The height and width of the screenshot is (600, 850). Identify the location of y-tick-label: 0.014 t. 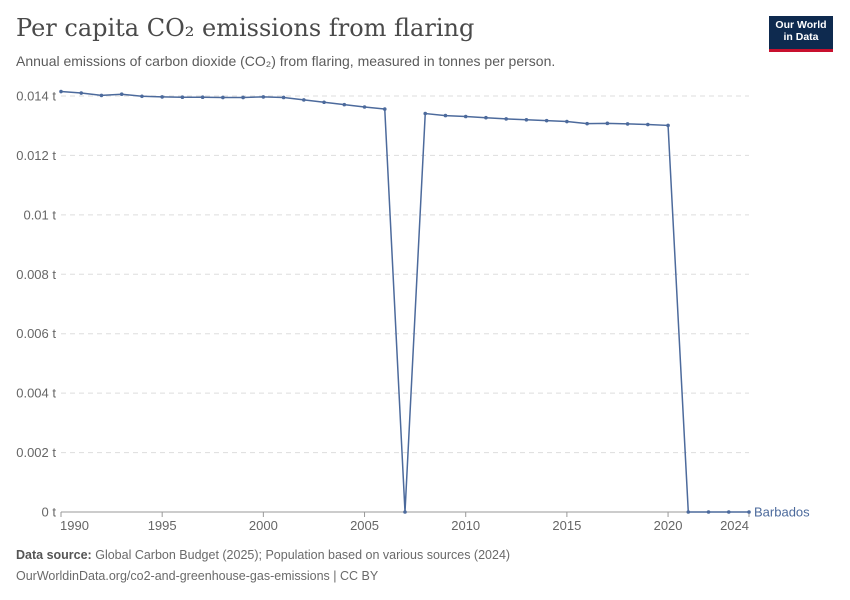
(36, 96).